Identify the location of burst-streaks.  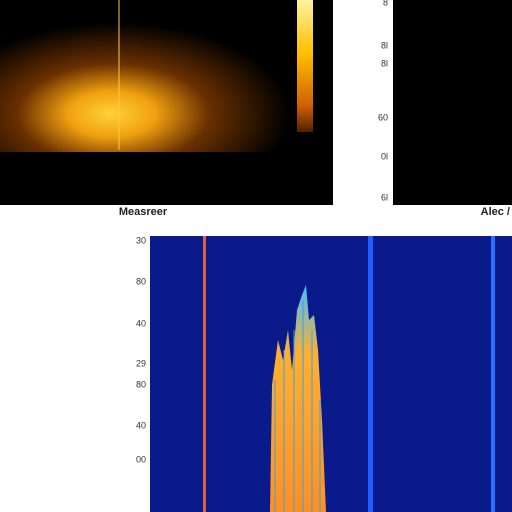
(297, 406).